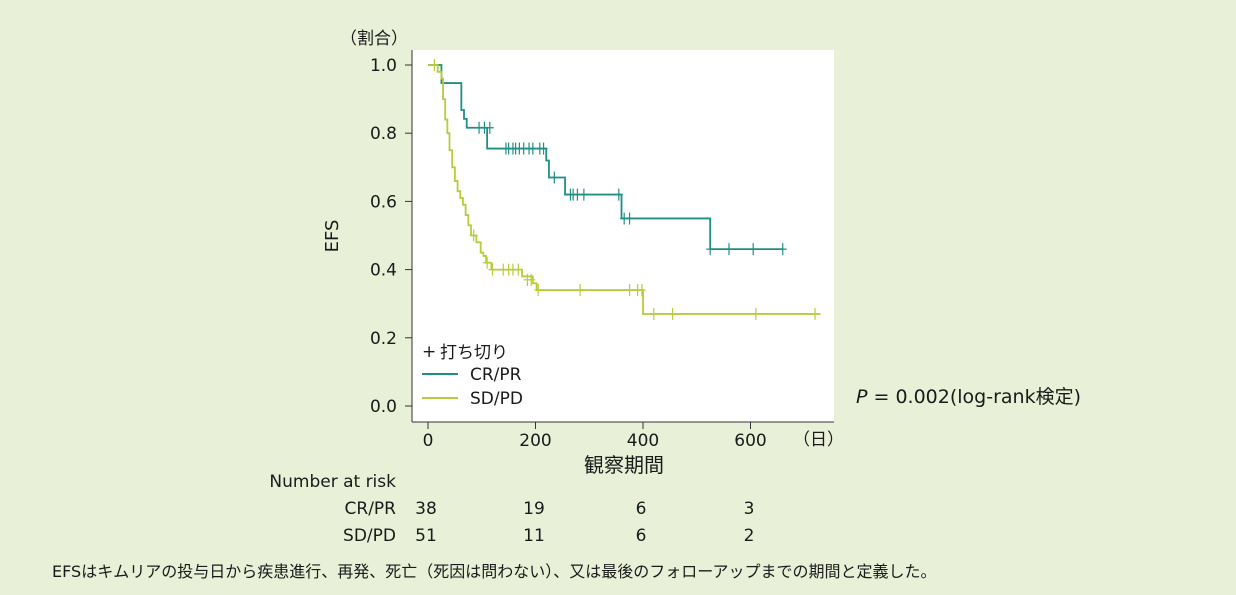 The height and width of the screenshot is (595, 1236). I want to click on legend-censor-symbol: +, so click(429, 352).